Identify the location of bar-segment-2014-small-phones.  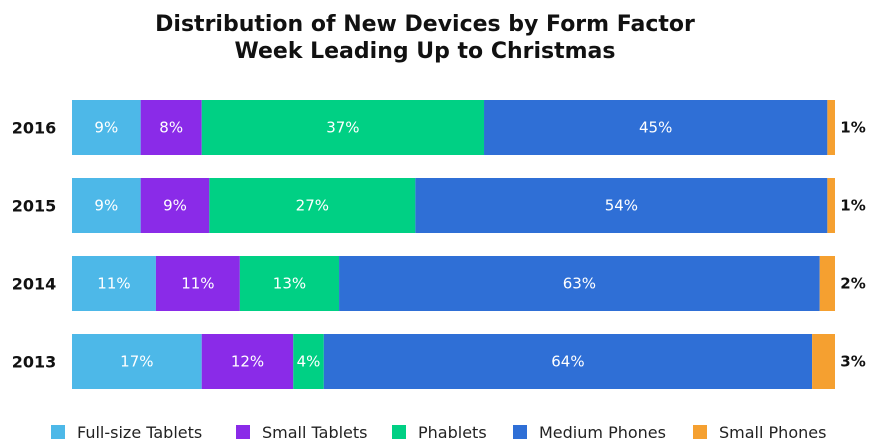
(827, 283).